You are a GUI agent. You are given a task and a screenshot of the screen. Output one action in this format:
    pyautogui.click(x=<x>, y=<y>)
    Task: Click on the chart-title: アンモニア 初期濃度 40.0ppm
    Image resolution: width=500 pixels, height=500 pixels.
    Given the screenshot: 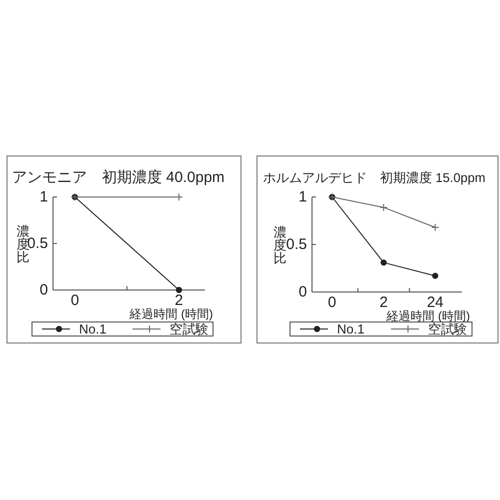 What is the action you would take?
    pyautogui.click(x=118, y=177)
    